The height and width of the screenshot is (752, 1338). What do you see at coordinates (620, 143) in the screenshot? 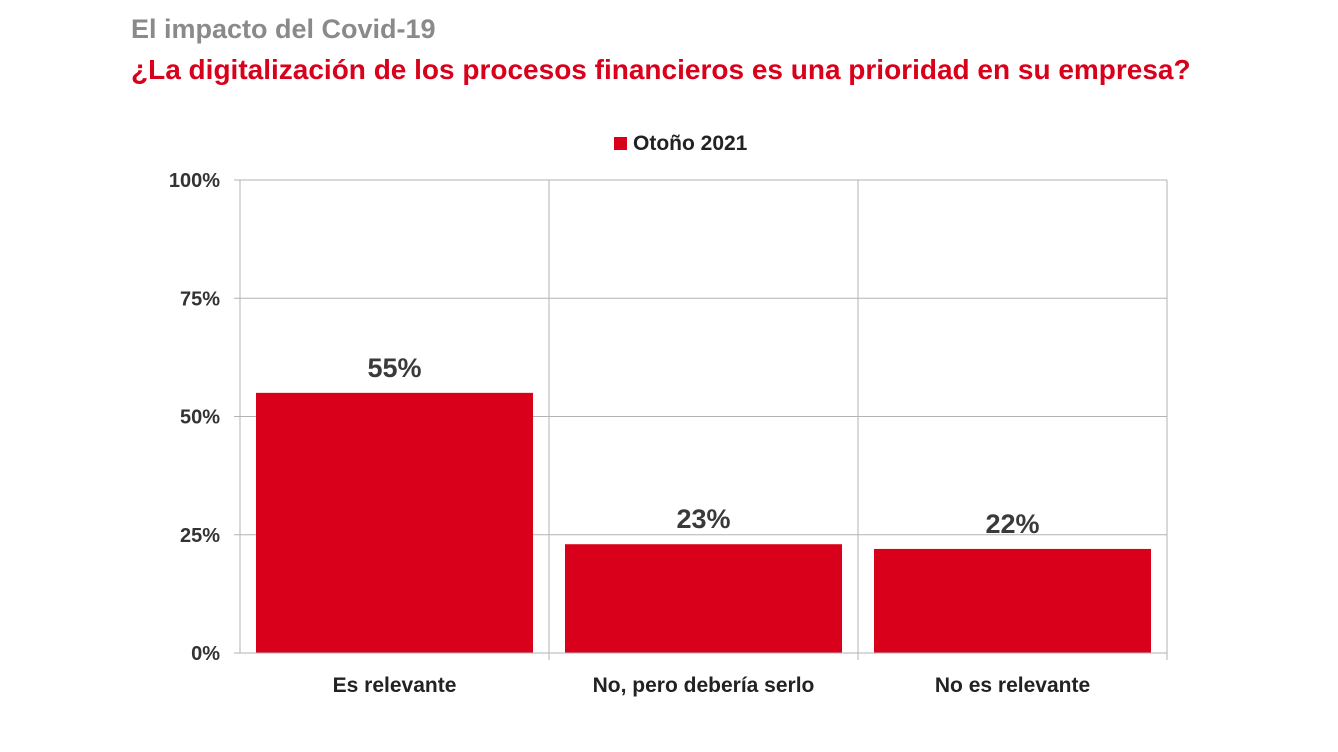
I see `legend-swatch` at bounding box center [620, 143].